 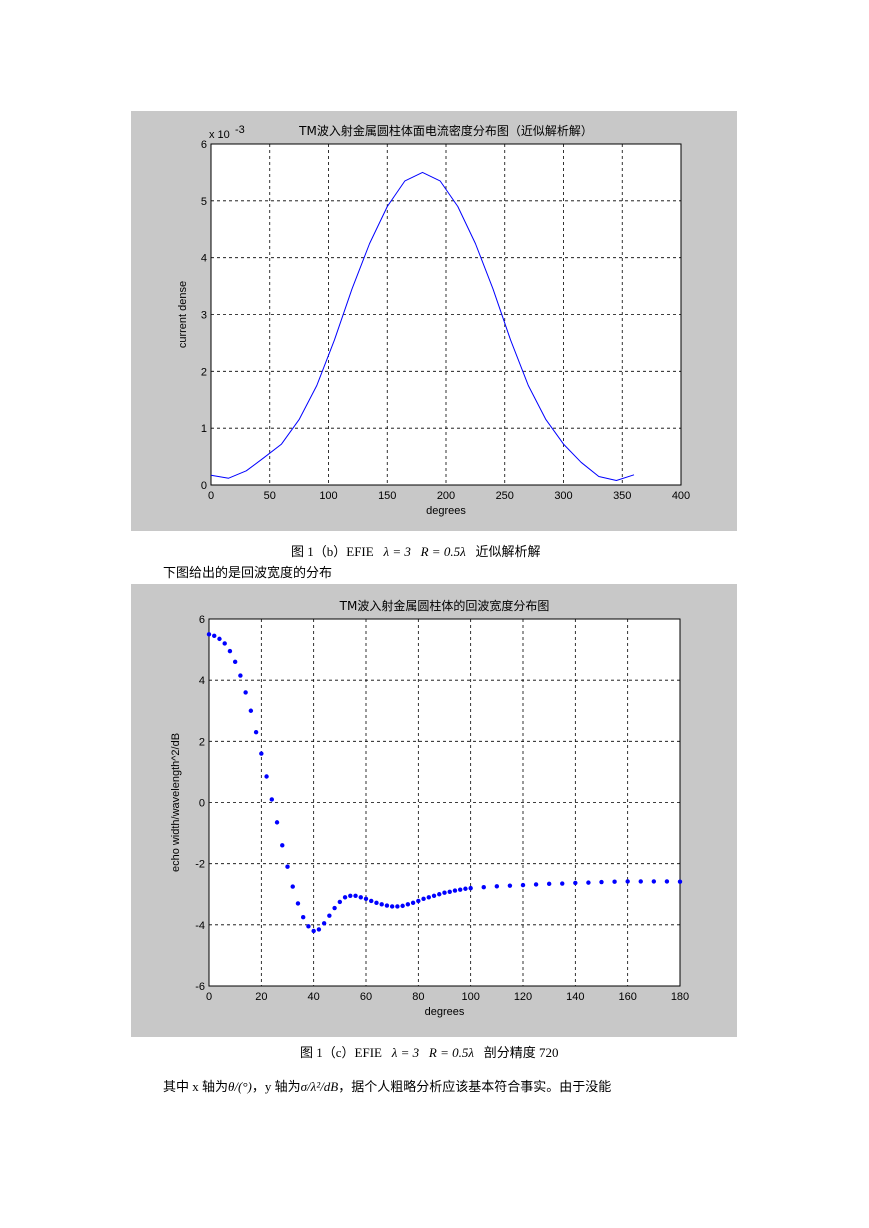 What do you see at coordinates (240, 130) in the screenshot?
I see `y-axis-exponent-power: -3` at bounding box center [240, 130].